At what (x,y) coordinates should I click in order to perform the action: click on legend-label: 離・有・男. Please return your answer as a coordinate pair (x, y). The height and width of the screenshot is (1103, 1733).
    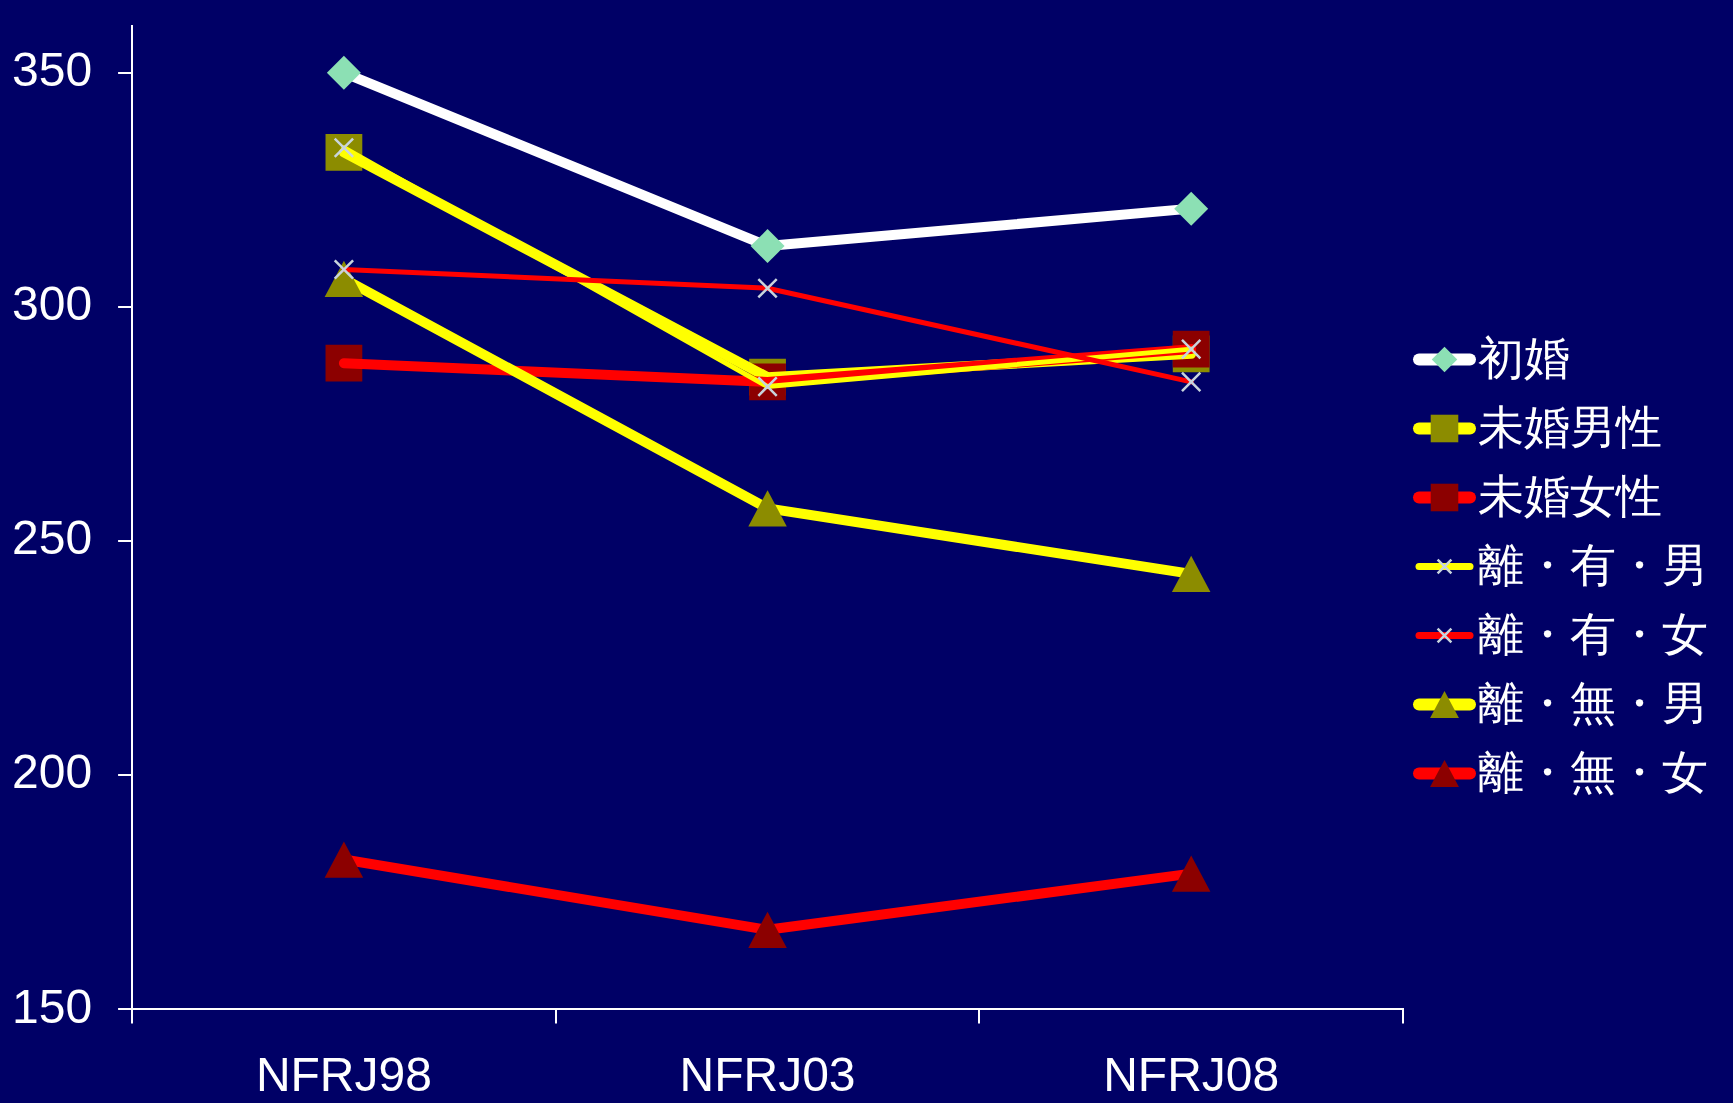
    Looking at the image, I should click on (1593, 565).